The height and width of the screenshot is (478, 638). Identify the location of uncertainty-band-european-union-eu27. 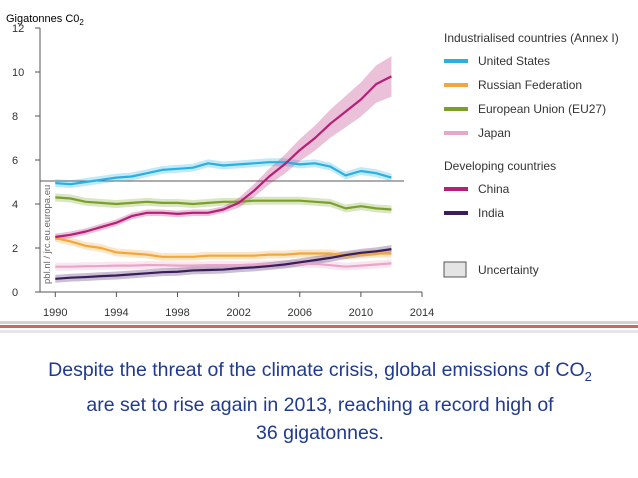
(223, 203).